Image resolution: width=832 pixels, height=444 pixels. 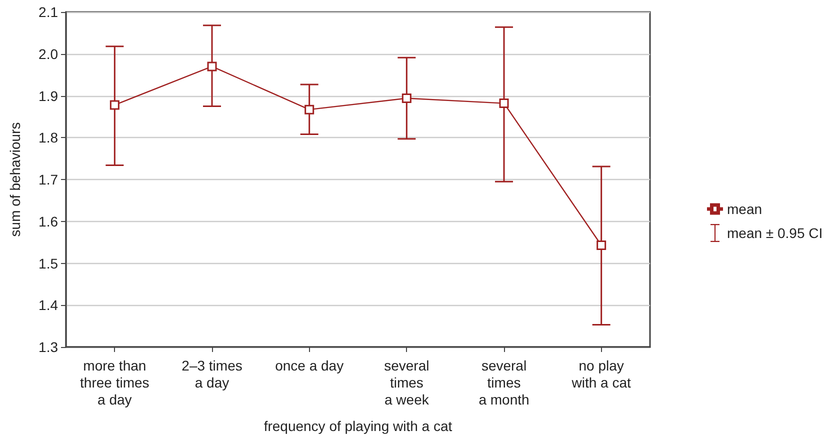 I want to click on legend-label: mean, so click(x=744, y=209).